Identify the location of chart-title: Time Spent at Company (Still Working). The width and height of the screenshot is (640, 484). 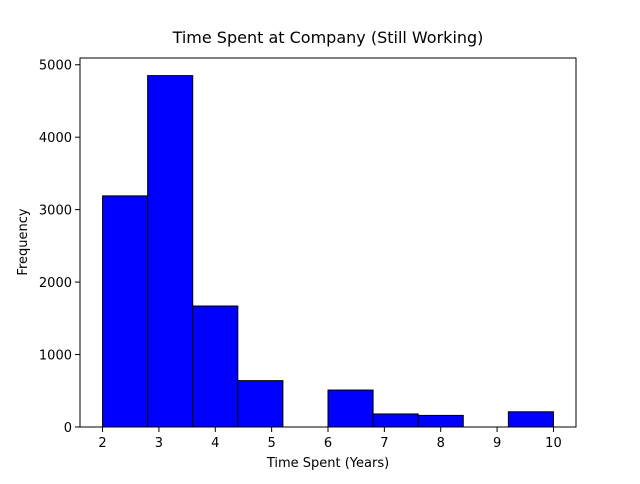
(328, 37).